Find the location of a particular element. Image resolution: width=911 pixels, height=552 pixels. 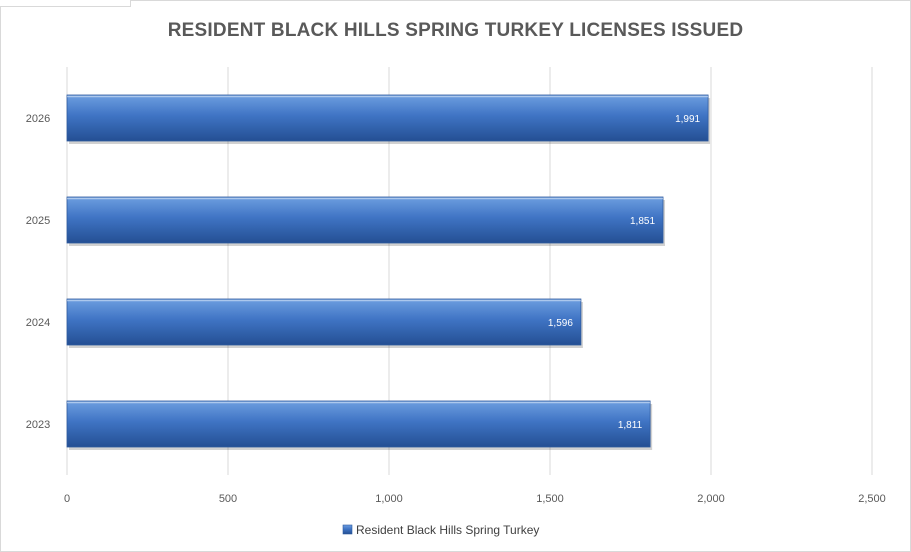

y-tick-label: 2023 is located at coordinates (38, 425).